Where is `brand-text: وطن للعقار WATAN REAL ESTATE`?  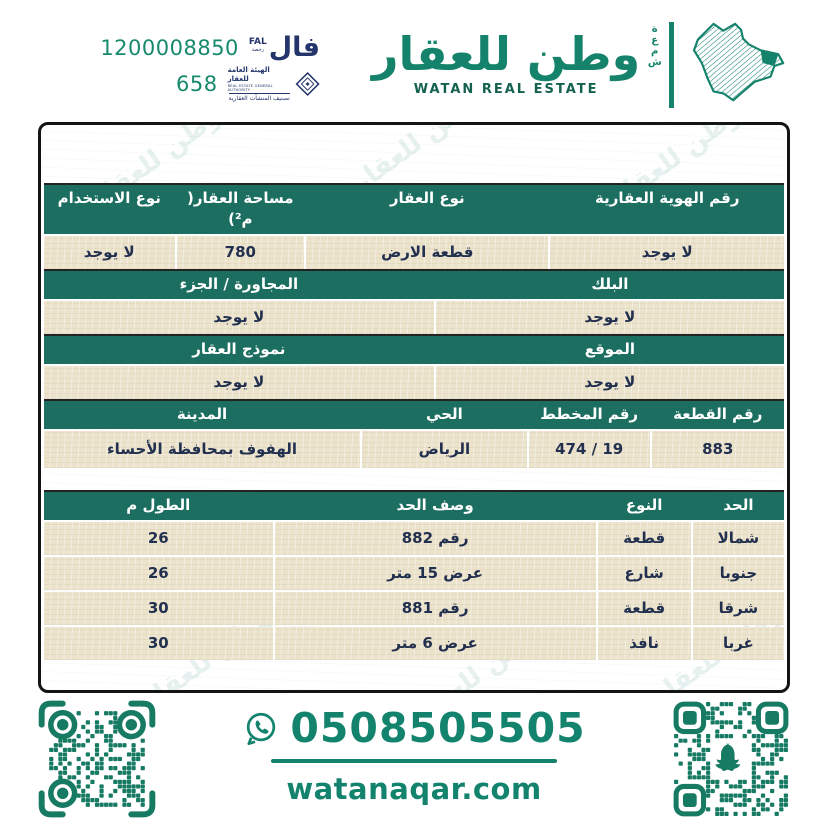 brand-text: وطن للعقار WATAN REAL ESTATE is located at coordinates (506, 61).